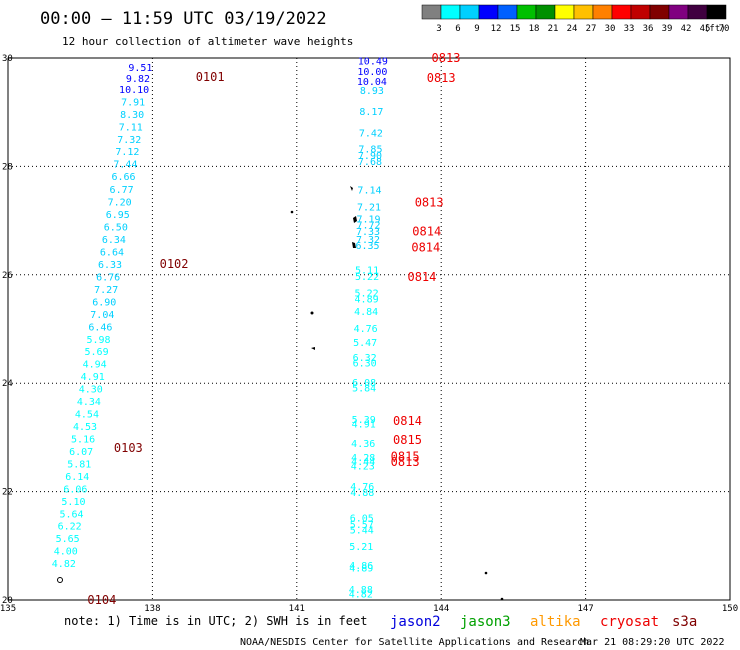 The height and width of the screenshot is (650, 740). Describe the element at coordinates (128, 448) in the screenshot. I see `pass-time-label: 0103` at that location.